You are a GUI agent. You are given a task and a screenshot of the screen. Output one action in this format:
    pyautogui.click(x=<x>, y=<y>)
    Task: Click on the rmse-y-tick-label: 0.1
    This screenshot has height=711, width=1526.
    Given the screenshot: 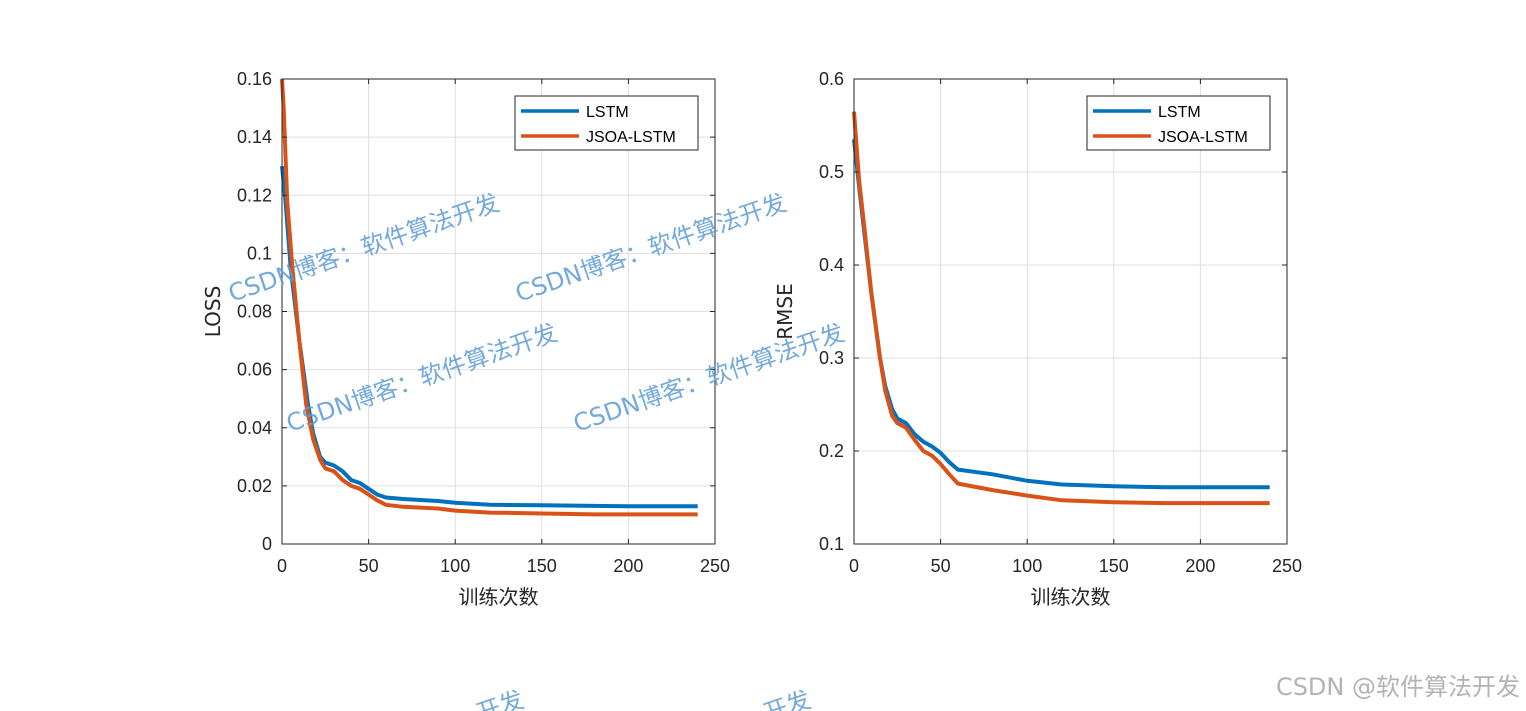 What is the action you would take?
    pyautogui.click(x=831, y=544)
    